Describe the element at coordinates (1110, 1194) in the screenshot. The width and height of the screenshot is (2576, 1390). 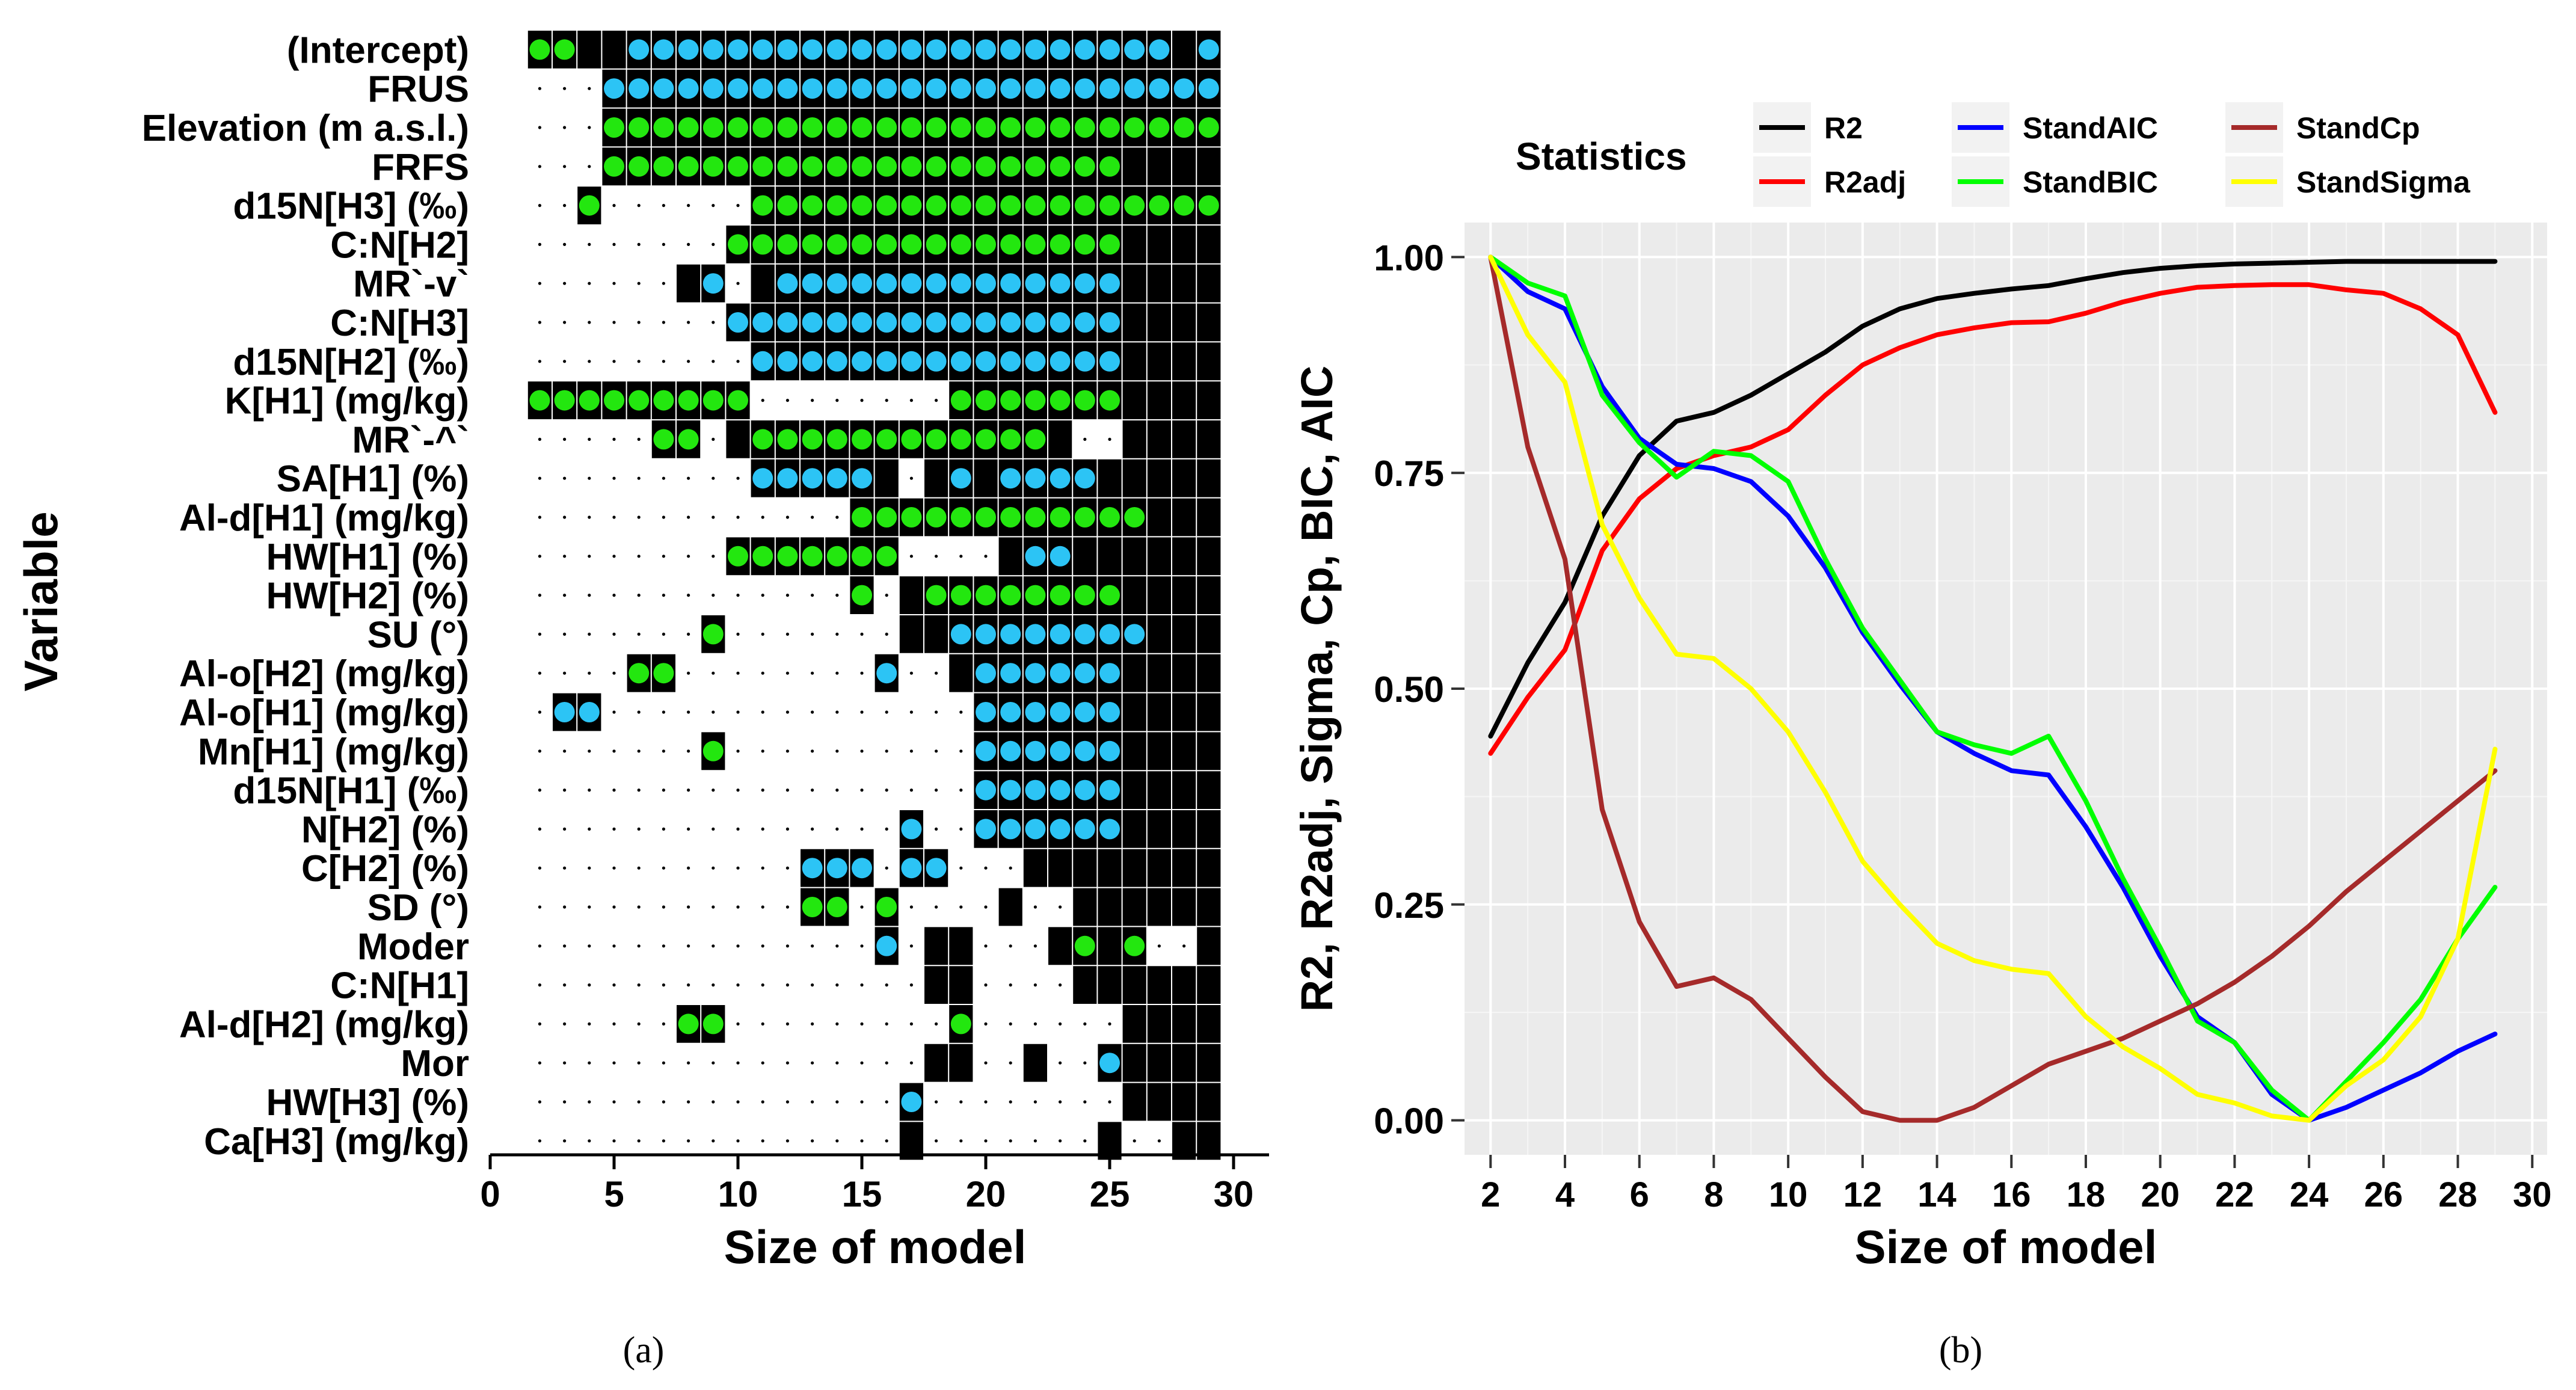
I see `x-tick-label: 25` at that location.